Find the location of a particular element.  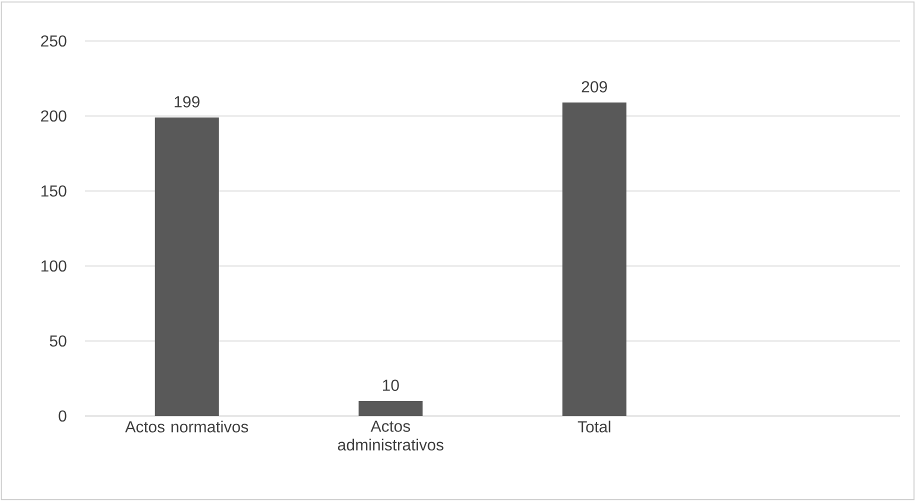

data-label: 209 is located at coordinates (594, 86).